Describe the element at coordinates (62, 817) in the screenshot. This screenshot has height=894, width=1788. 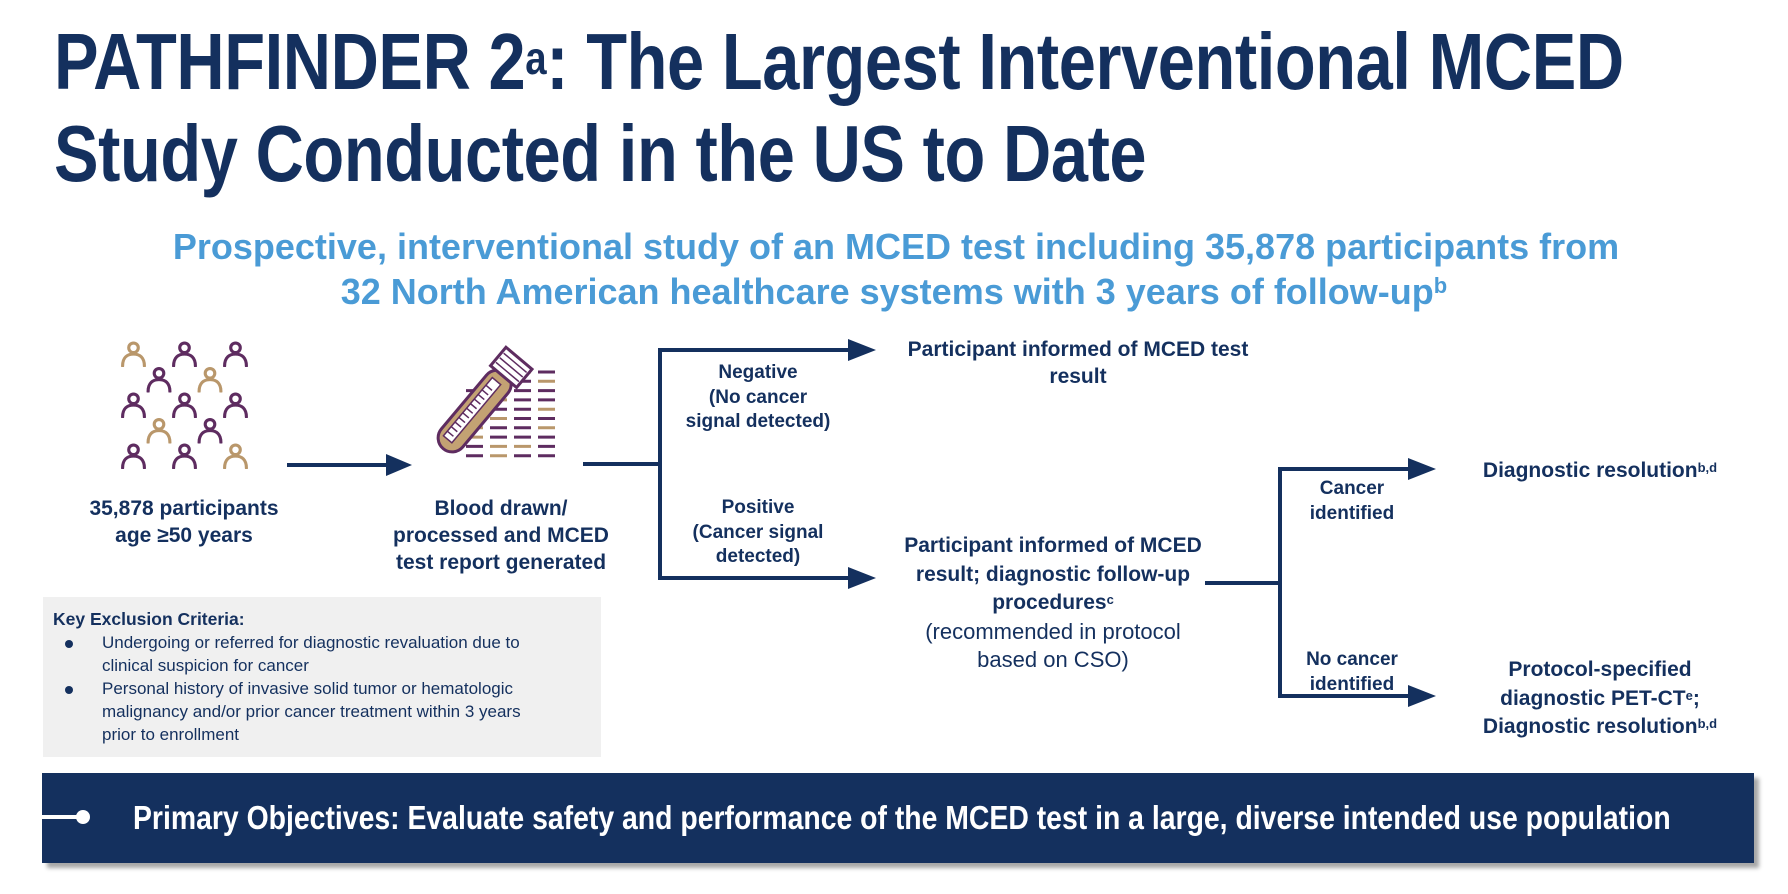
I see `banner-line-icon` at that location.